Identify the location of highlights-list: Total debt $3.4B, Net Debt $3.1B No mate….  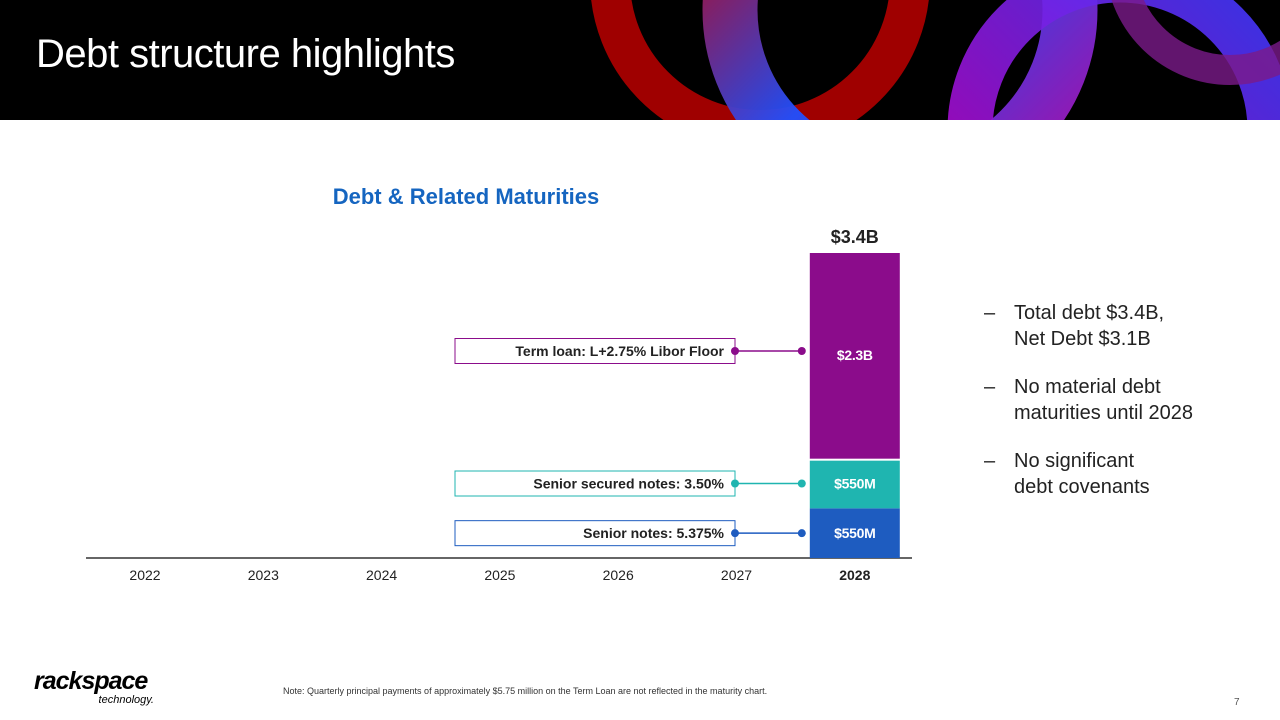
(1124, 411).